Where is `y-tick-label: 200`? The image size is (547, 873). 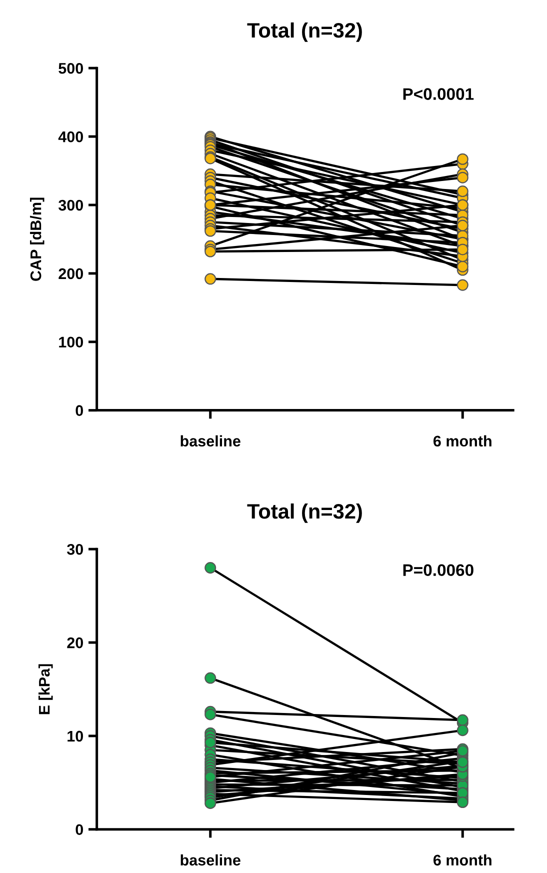
y-tick-label: 200 is located at coordinates (70, 274).